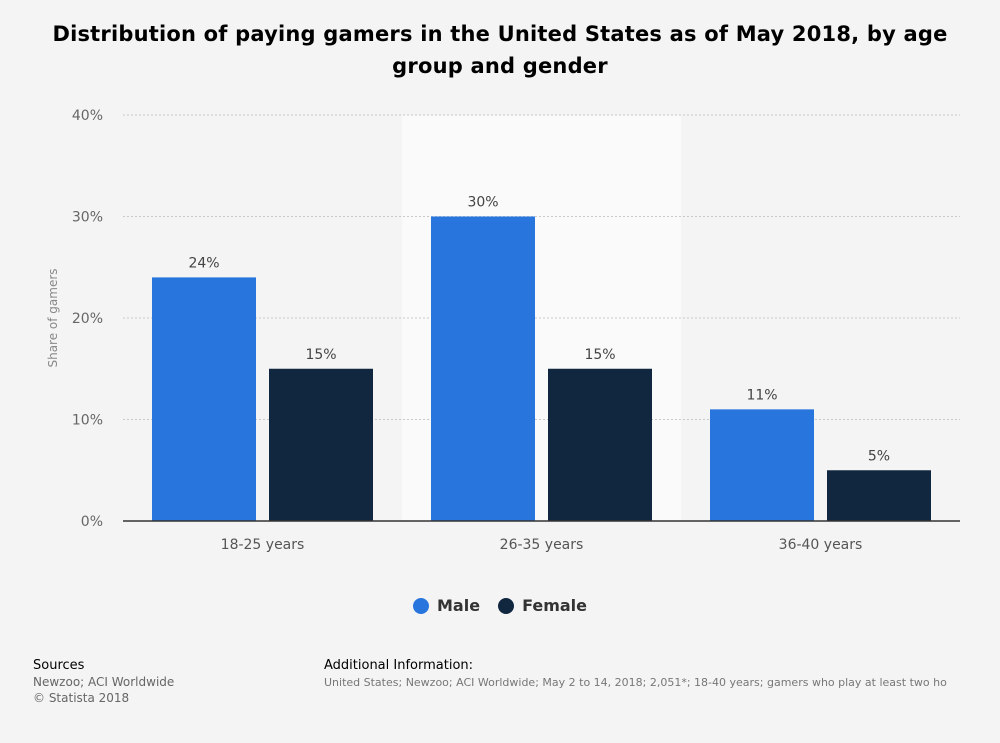  What do you see at coordinates (542, 545) in the screenshot?
I see `x-tick-label: 26-35 years` at bounding box center [542, 545].